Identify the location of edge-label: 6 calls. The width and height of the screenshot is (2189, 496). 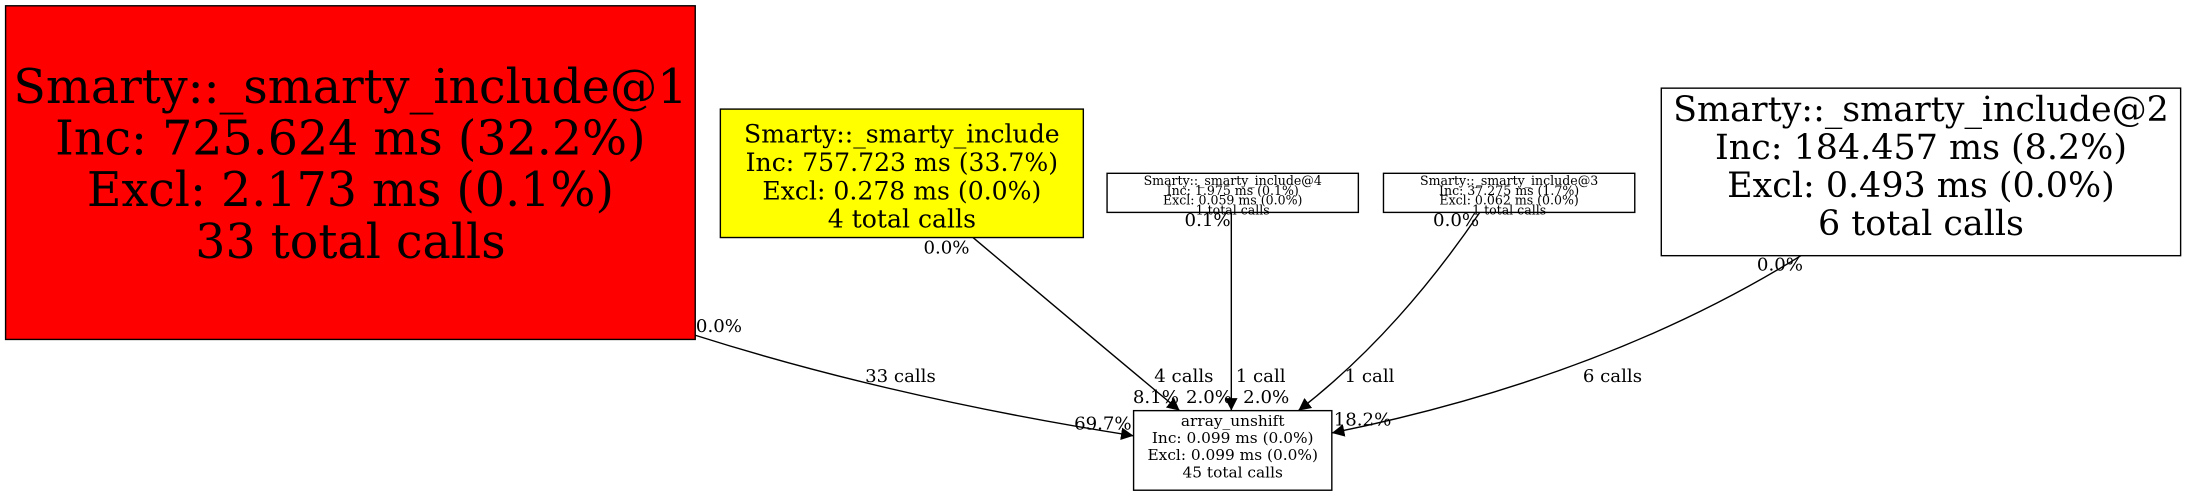
(1612, 376).